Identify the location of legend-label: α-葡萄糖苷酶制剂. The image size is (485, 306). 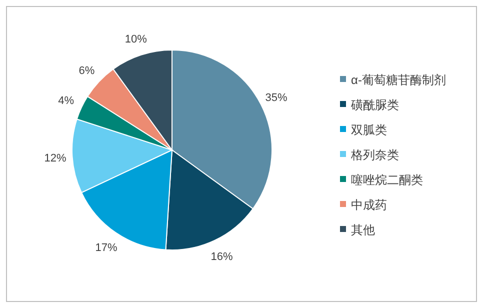
(398, 80).